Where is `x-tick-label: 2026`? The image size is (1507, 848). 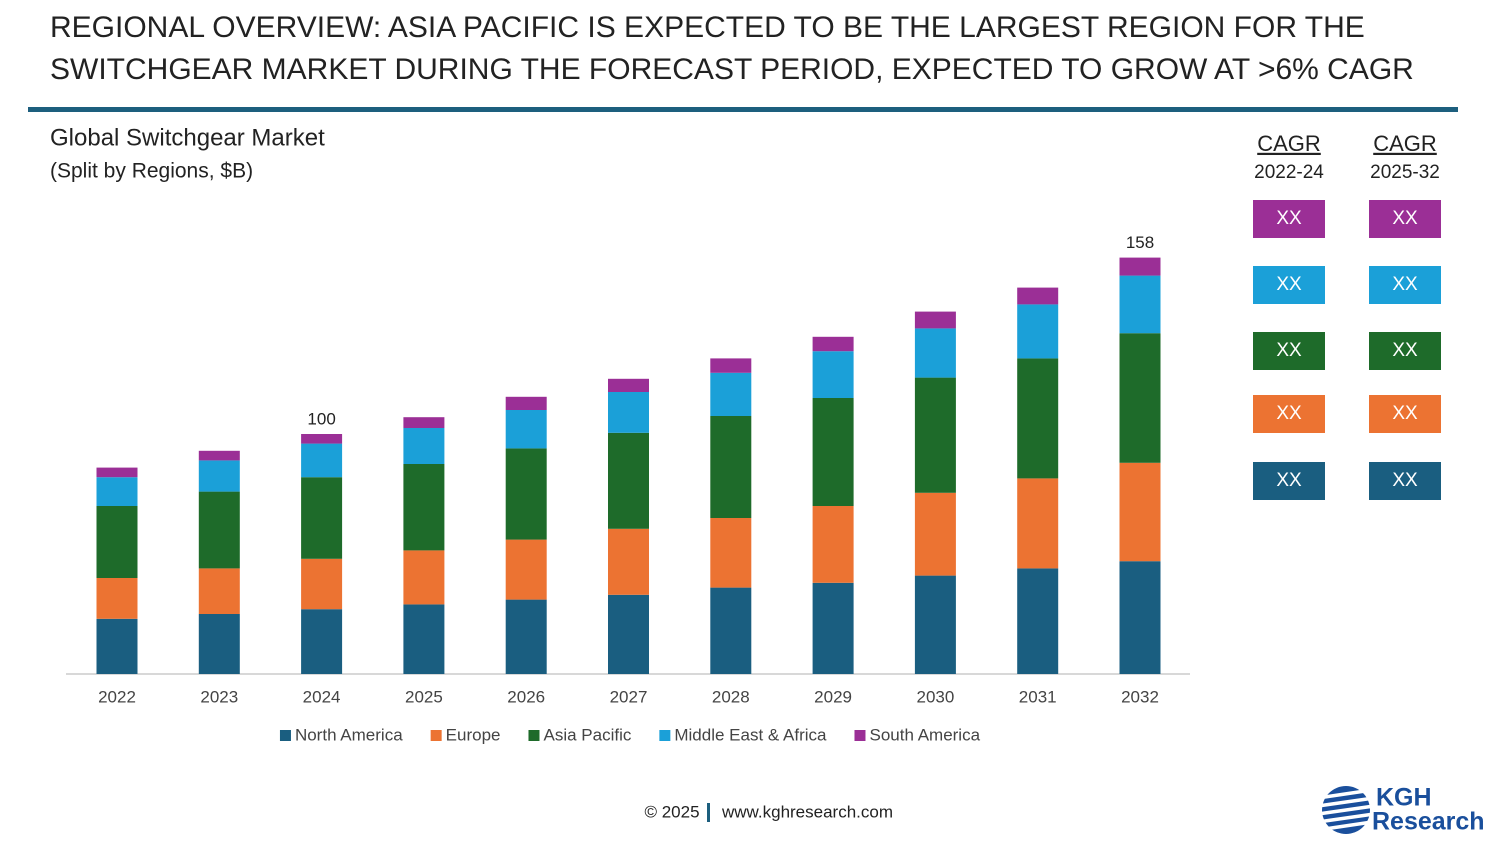 x-tick-label: 2026 is located at coordinates (526, 696).